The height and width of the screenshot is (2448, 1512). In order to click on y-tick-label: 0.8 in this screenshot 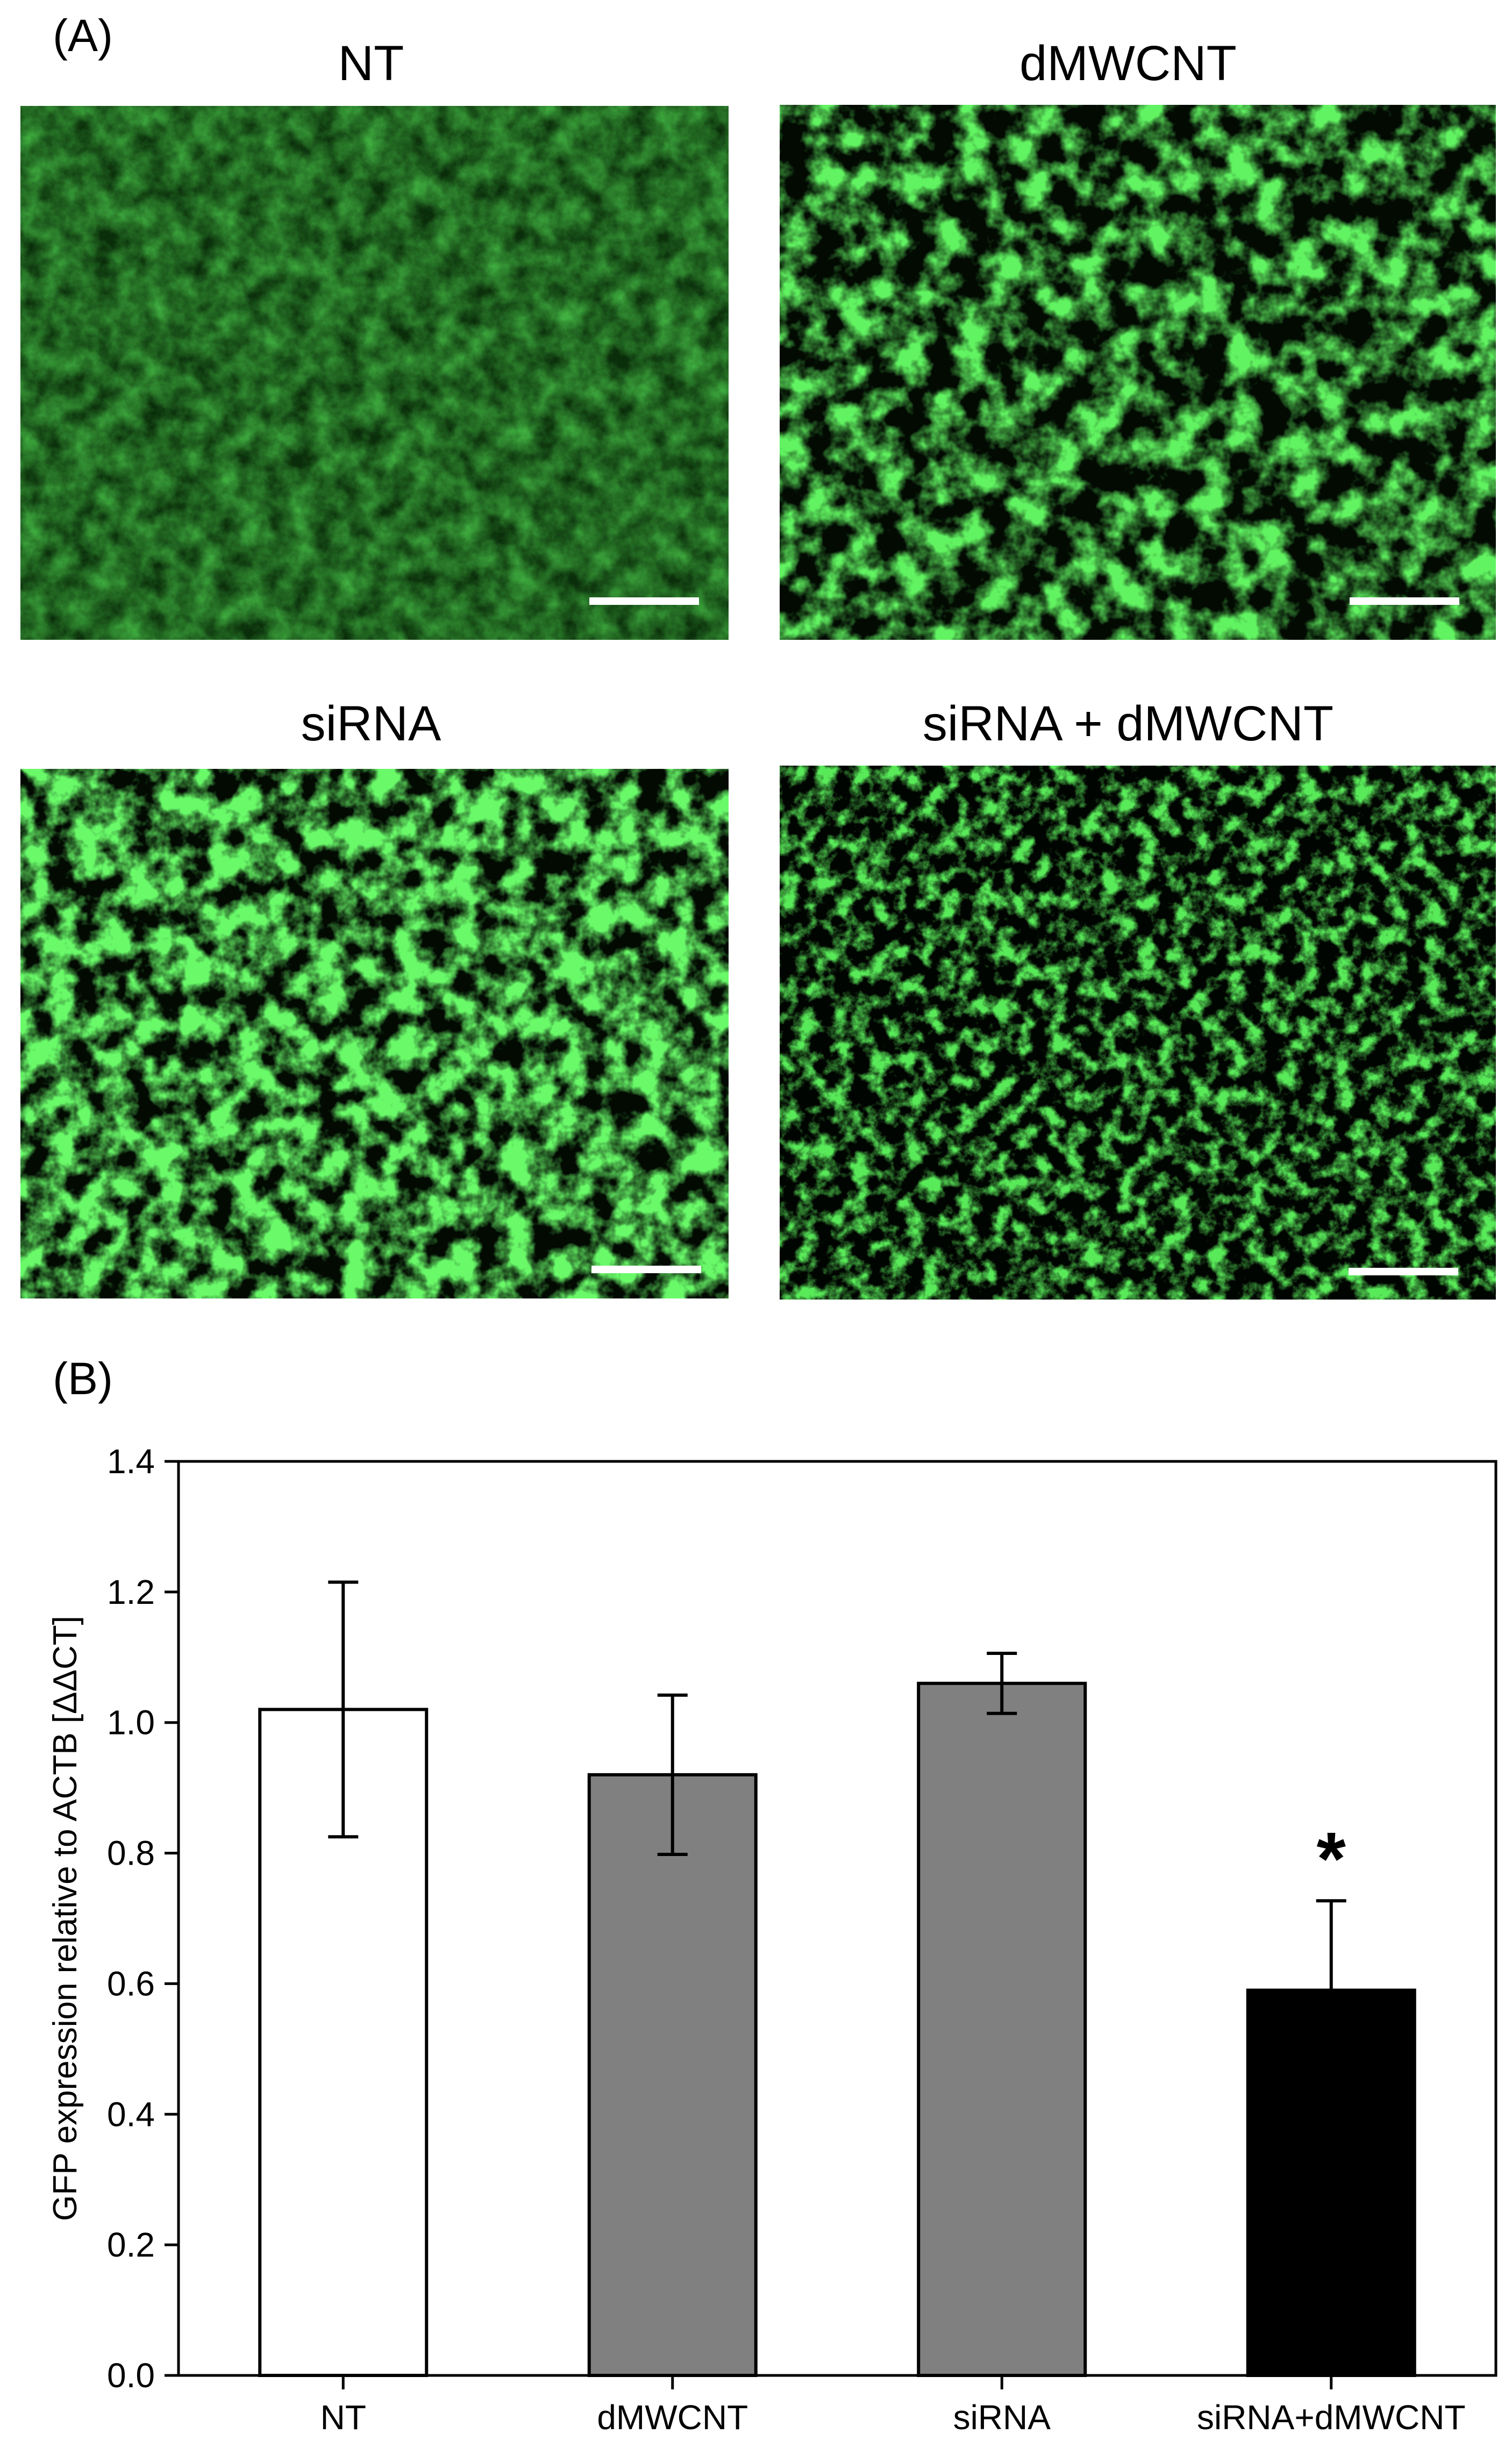, I will do `click(131, 1853)`.